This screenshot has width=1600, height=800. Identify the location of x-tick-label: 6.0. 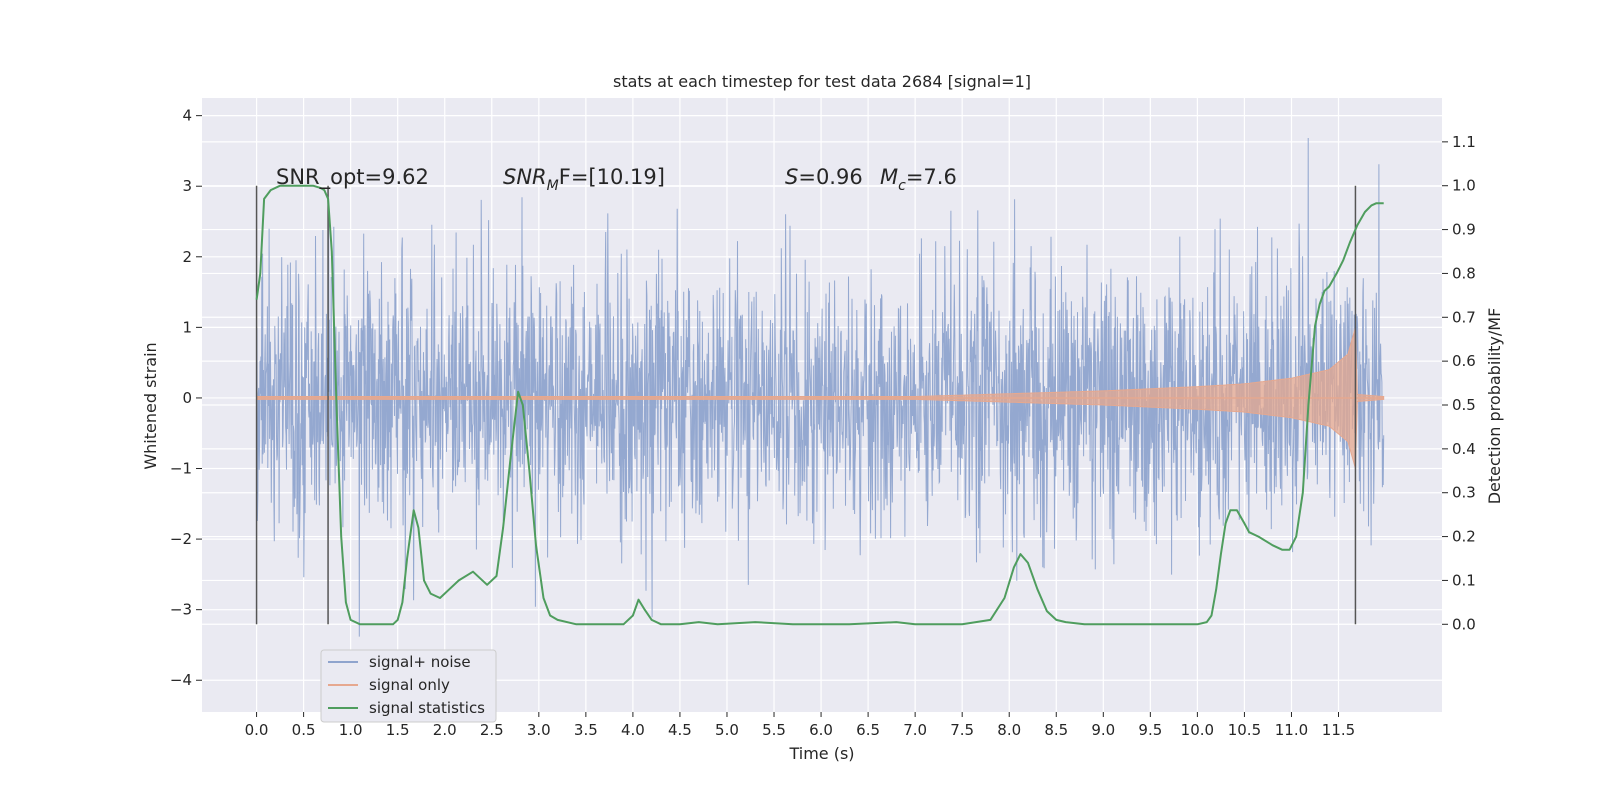
(821, 730).